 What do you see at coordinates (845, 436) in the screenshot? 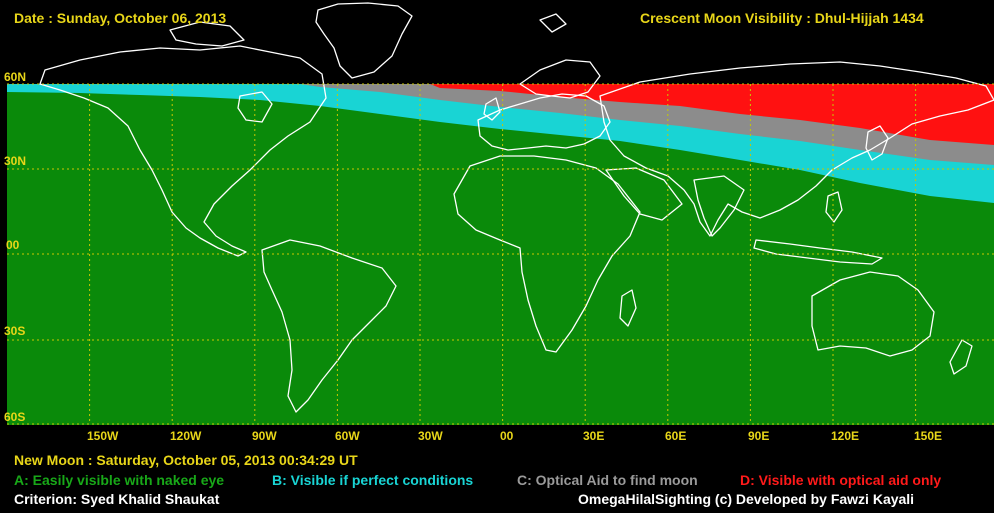
I see `lon-label-120e: 120E` at bounding box center [845, 436].